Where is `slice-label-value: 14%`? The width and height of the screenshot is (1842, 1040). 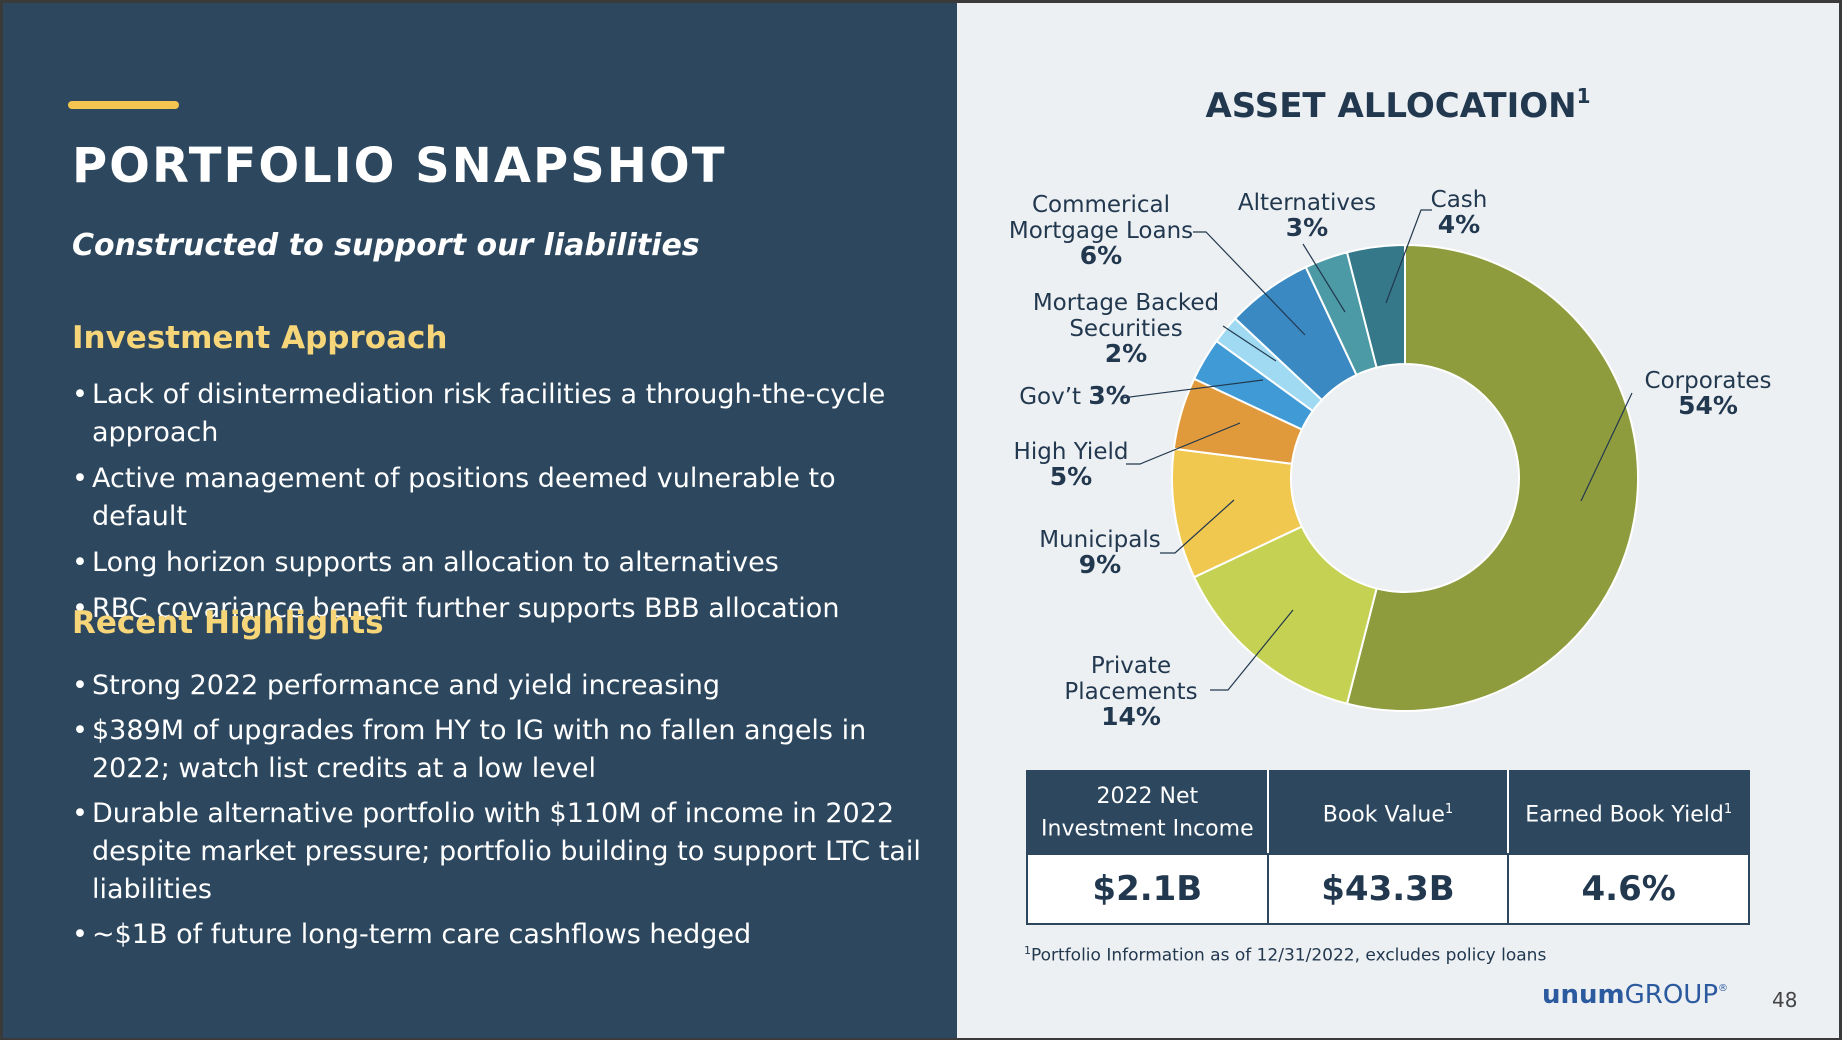 slice-label-value: 14% is located at coordinates (1131, 716).